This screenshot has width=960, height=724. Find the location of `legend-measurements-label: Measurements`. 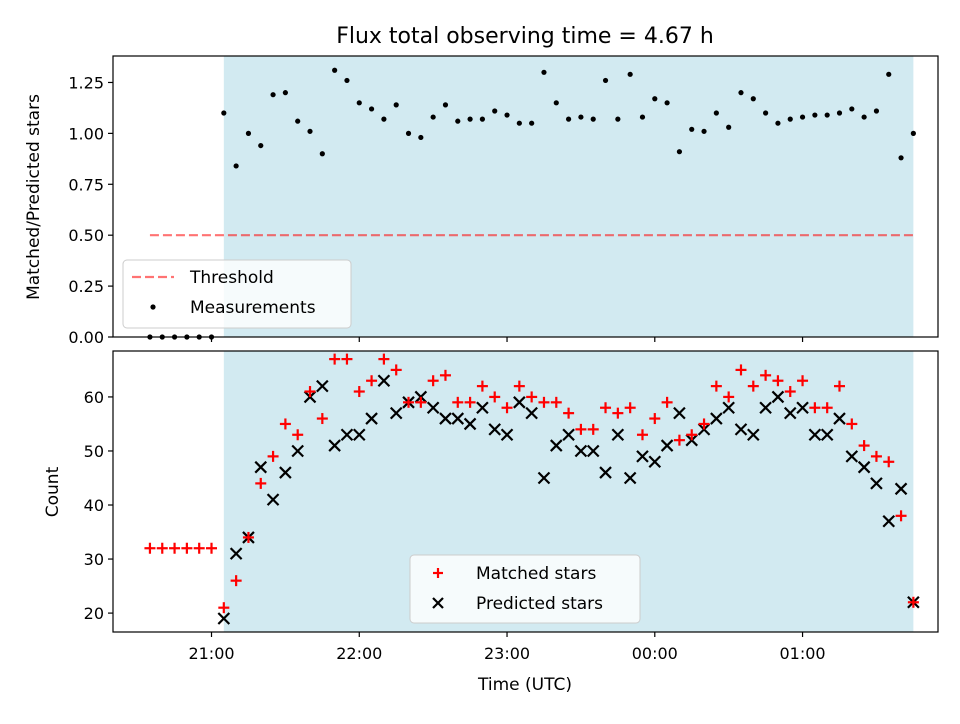

legend-measurements-label: Measurements is located at coordinates (253, 308).